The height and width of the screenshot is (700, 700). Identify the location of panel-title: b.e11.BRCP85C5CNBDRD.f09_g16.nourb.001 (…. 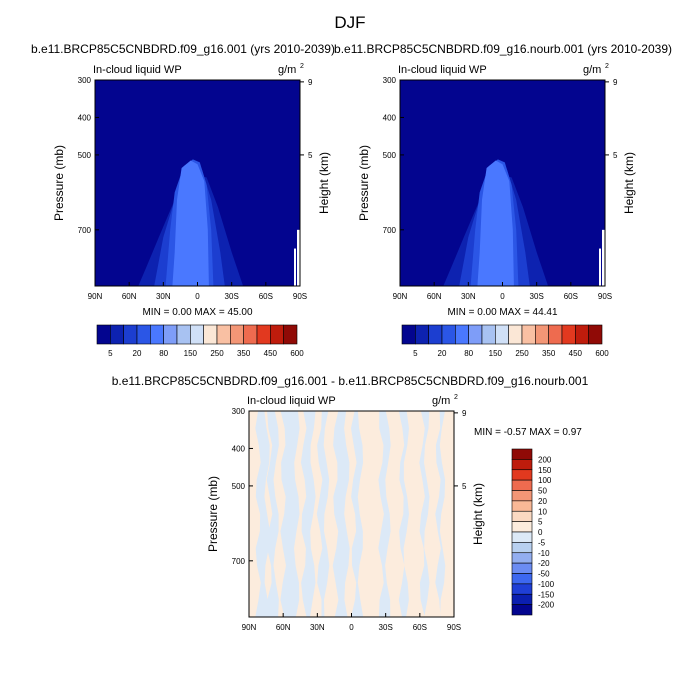
(503, 49).